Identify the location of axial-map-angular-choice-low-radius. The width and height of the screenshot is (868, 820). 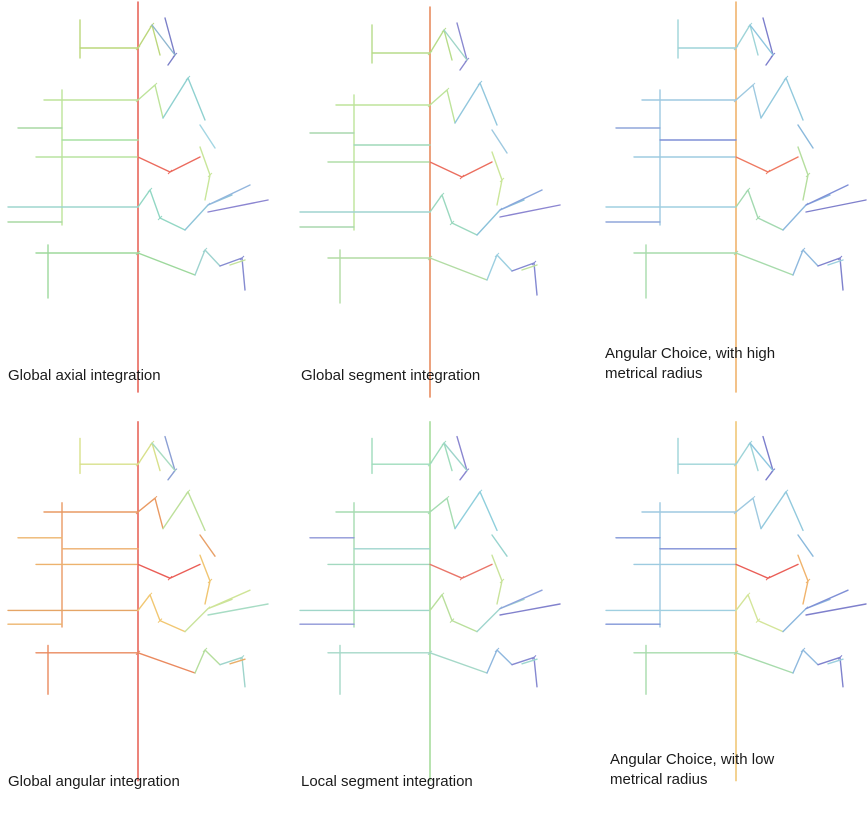
(736, 601).